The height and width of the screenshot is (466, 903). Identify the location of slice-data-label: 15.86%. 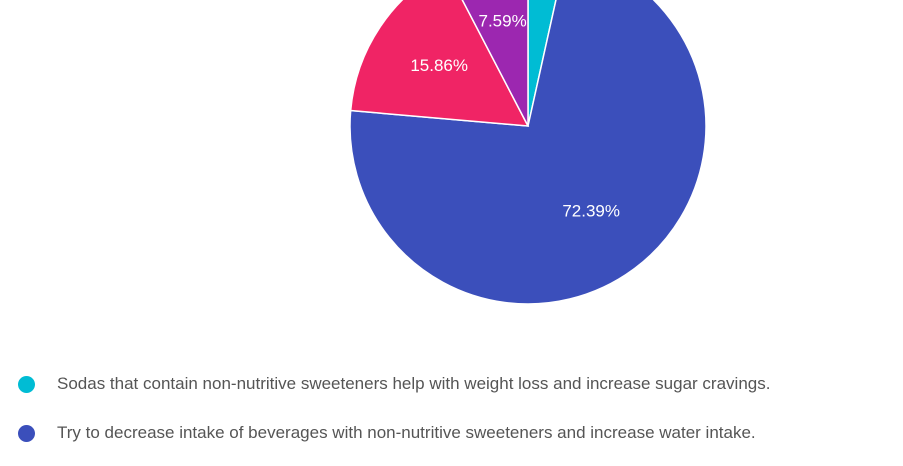
(439, 65).